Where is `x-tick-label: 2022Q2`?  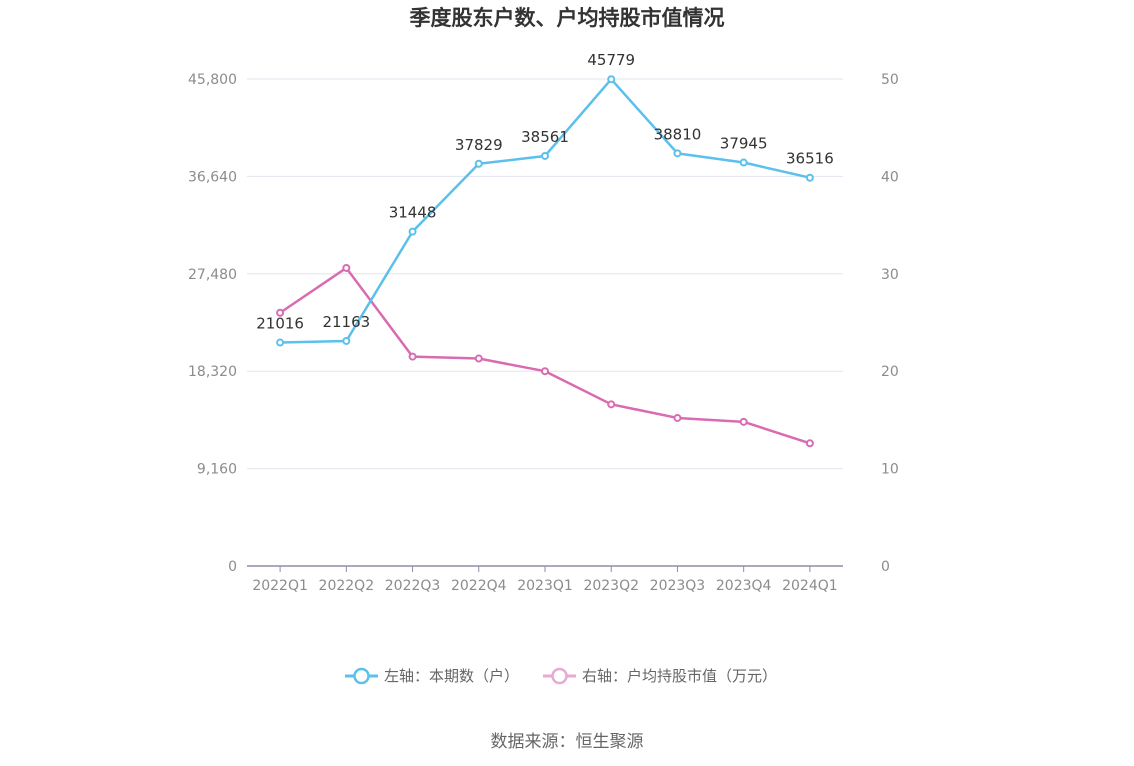 x-tick-label: 2022Q2 is located at coordinates (347, 586).